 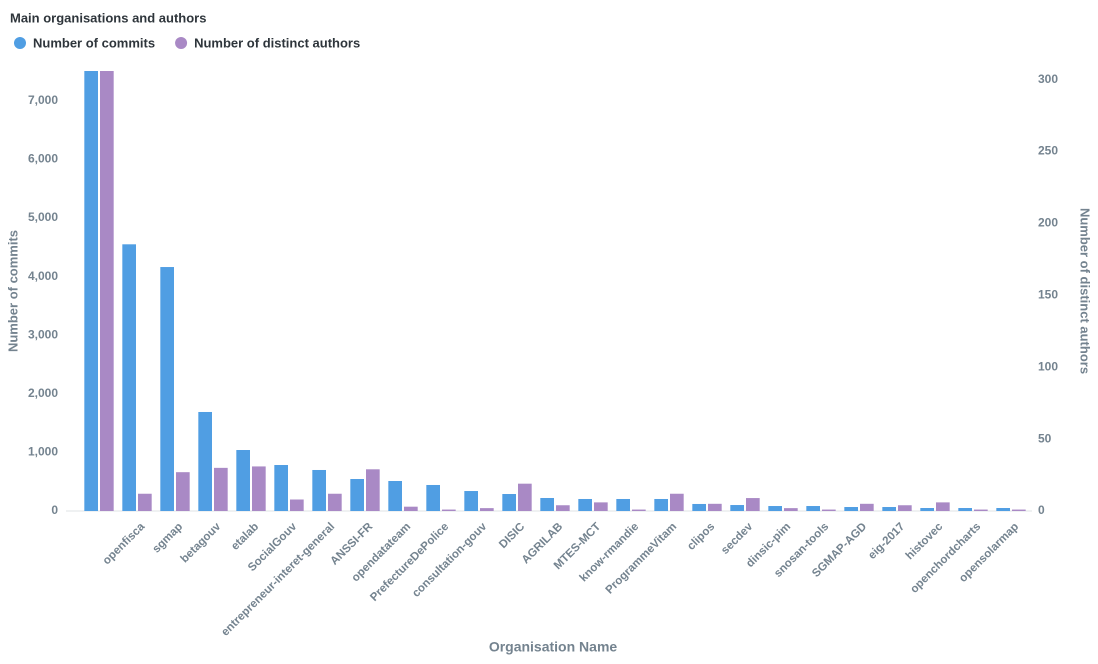 What do you see at coordinates (449, 559) in the screenshot?
I see `x-tick-label: consultation-gouv` at bounding box center [449, 559].